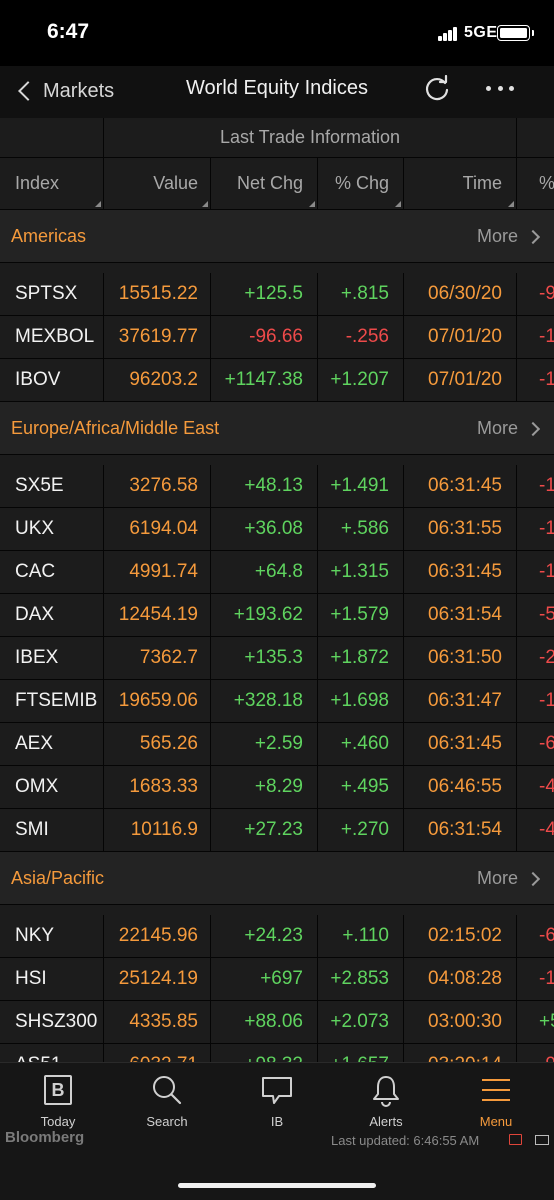 The height and width of the screenshot is (1200, 554). What do you see at coordinates (264, 1022) in the screenshot?
I see `net-change: +88.06` at bounding box center [264, 1022].